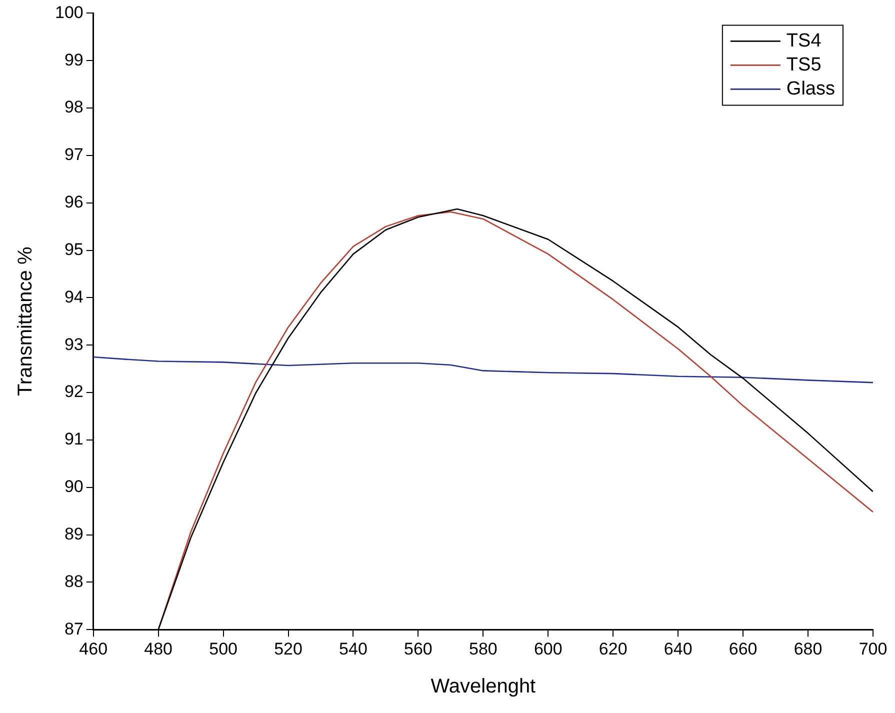 This screenshot has height=713, width=895. Describe the element at coordinates (678, 648) in the screenshot. I see `x-tick-label: 640` at that location.